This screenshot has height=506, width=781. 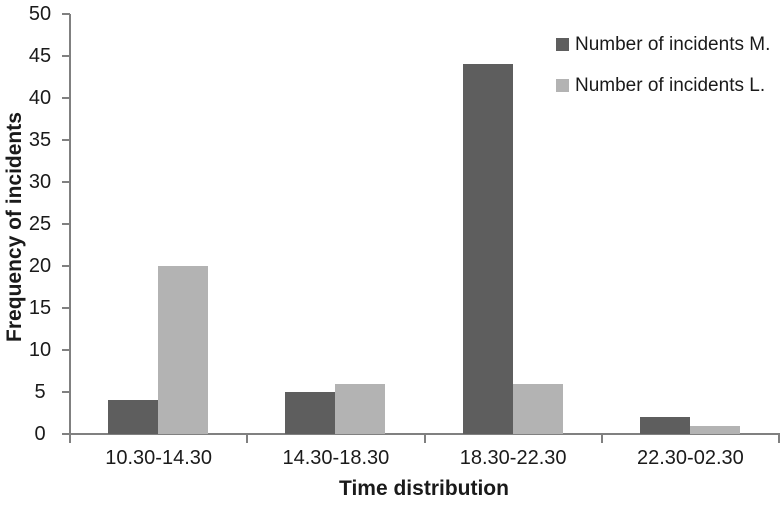 What do you see at coordinates (158, 458) in the screenshot?
I see `x-tick-label: 10.30-14.30` at bounding box center [158, 458].